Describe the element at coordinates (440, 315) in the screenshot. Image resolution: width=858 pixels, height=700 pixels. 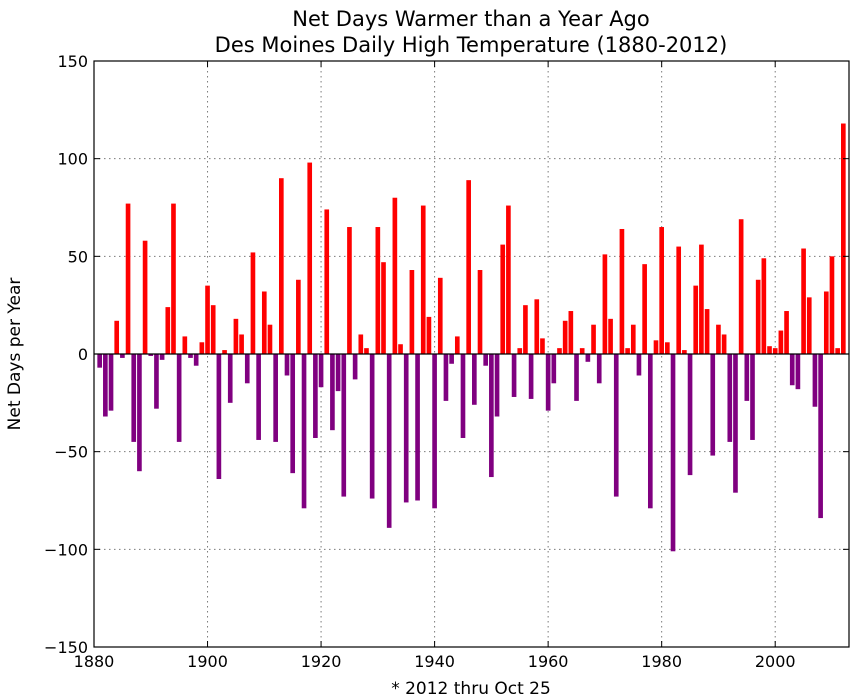
I see `bar-1941` at that location.